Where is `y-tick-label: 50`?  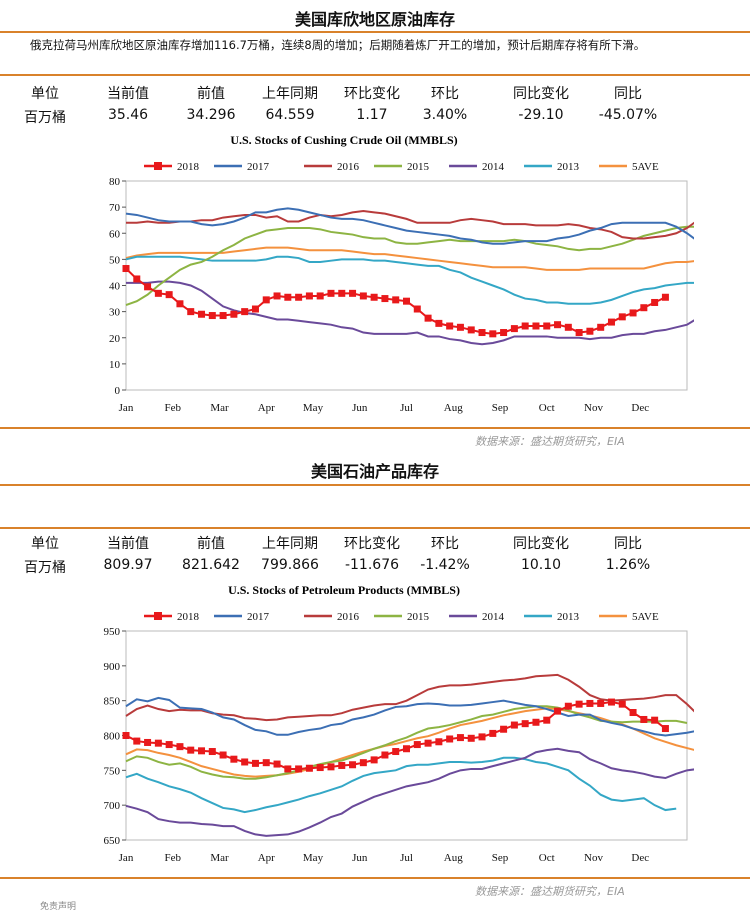 y-tick-label: 50 is located at coordinates (115, 260).